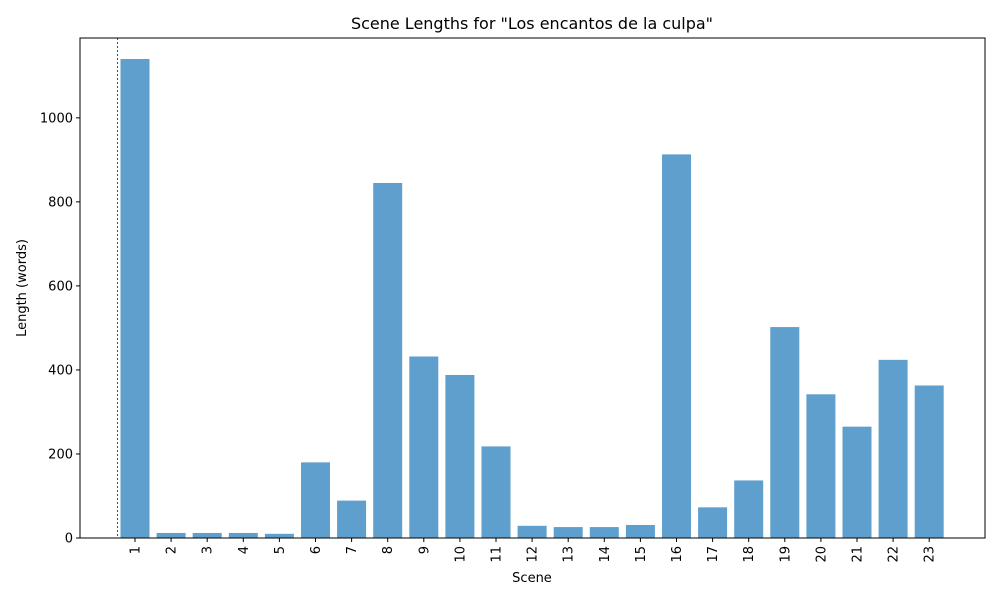 This screenshot has height=600, width=1000. What do you see at coordinates (172, 550) in the screenshot?
I see `x-tick-label: 2` at bounding box center [172, 550].